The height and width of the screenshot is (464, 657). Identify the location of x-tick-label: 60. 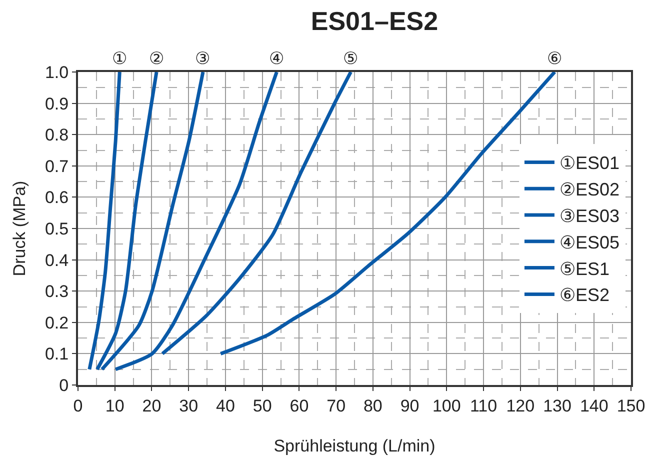
(299, 406).